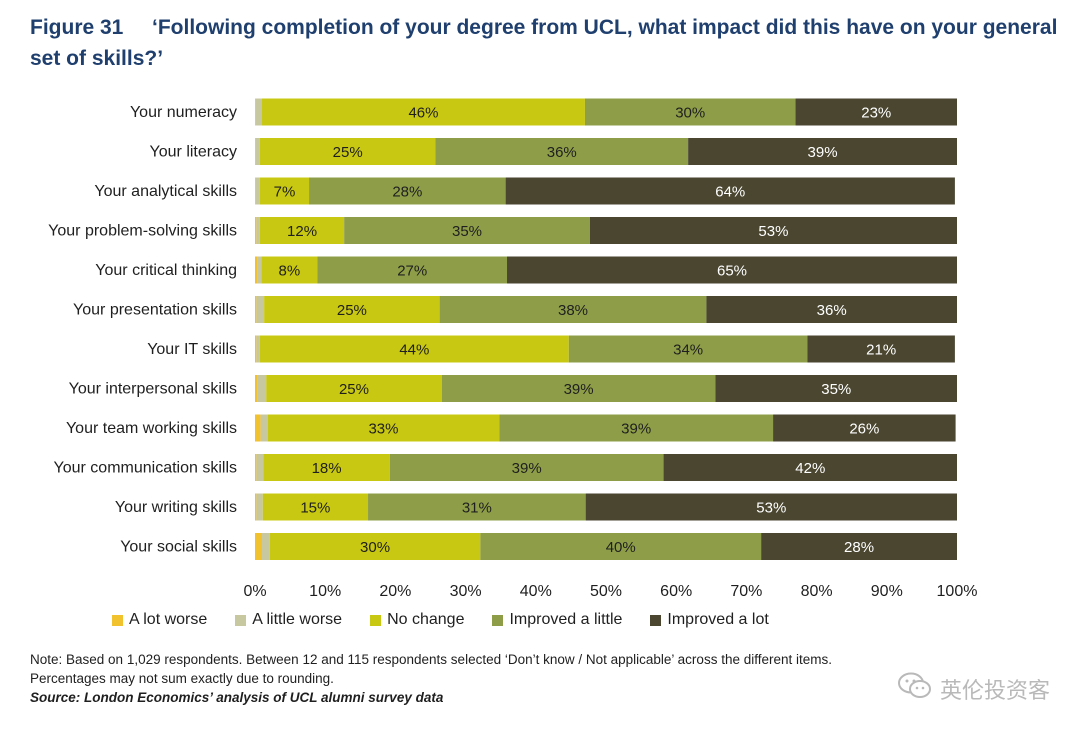  I want to click on x-tick-label: 60%, so click(676, 591).